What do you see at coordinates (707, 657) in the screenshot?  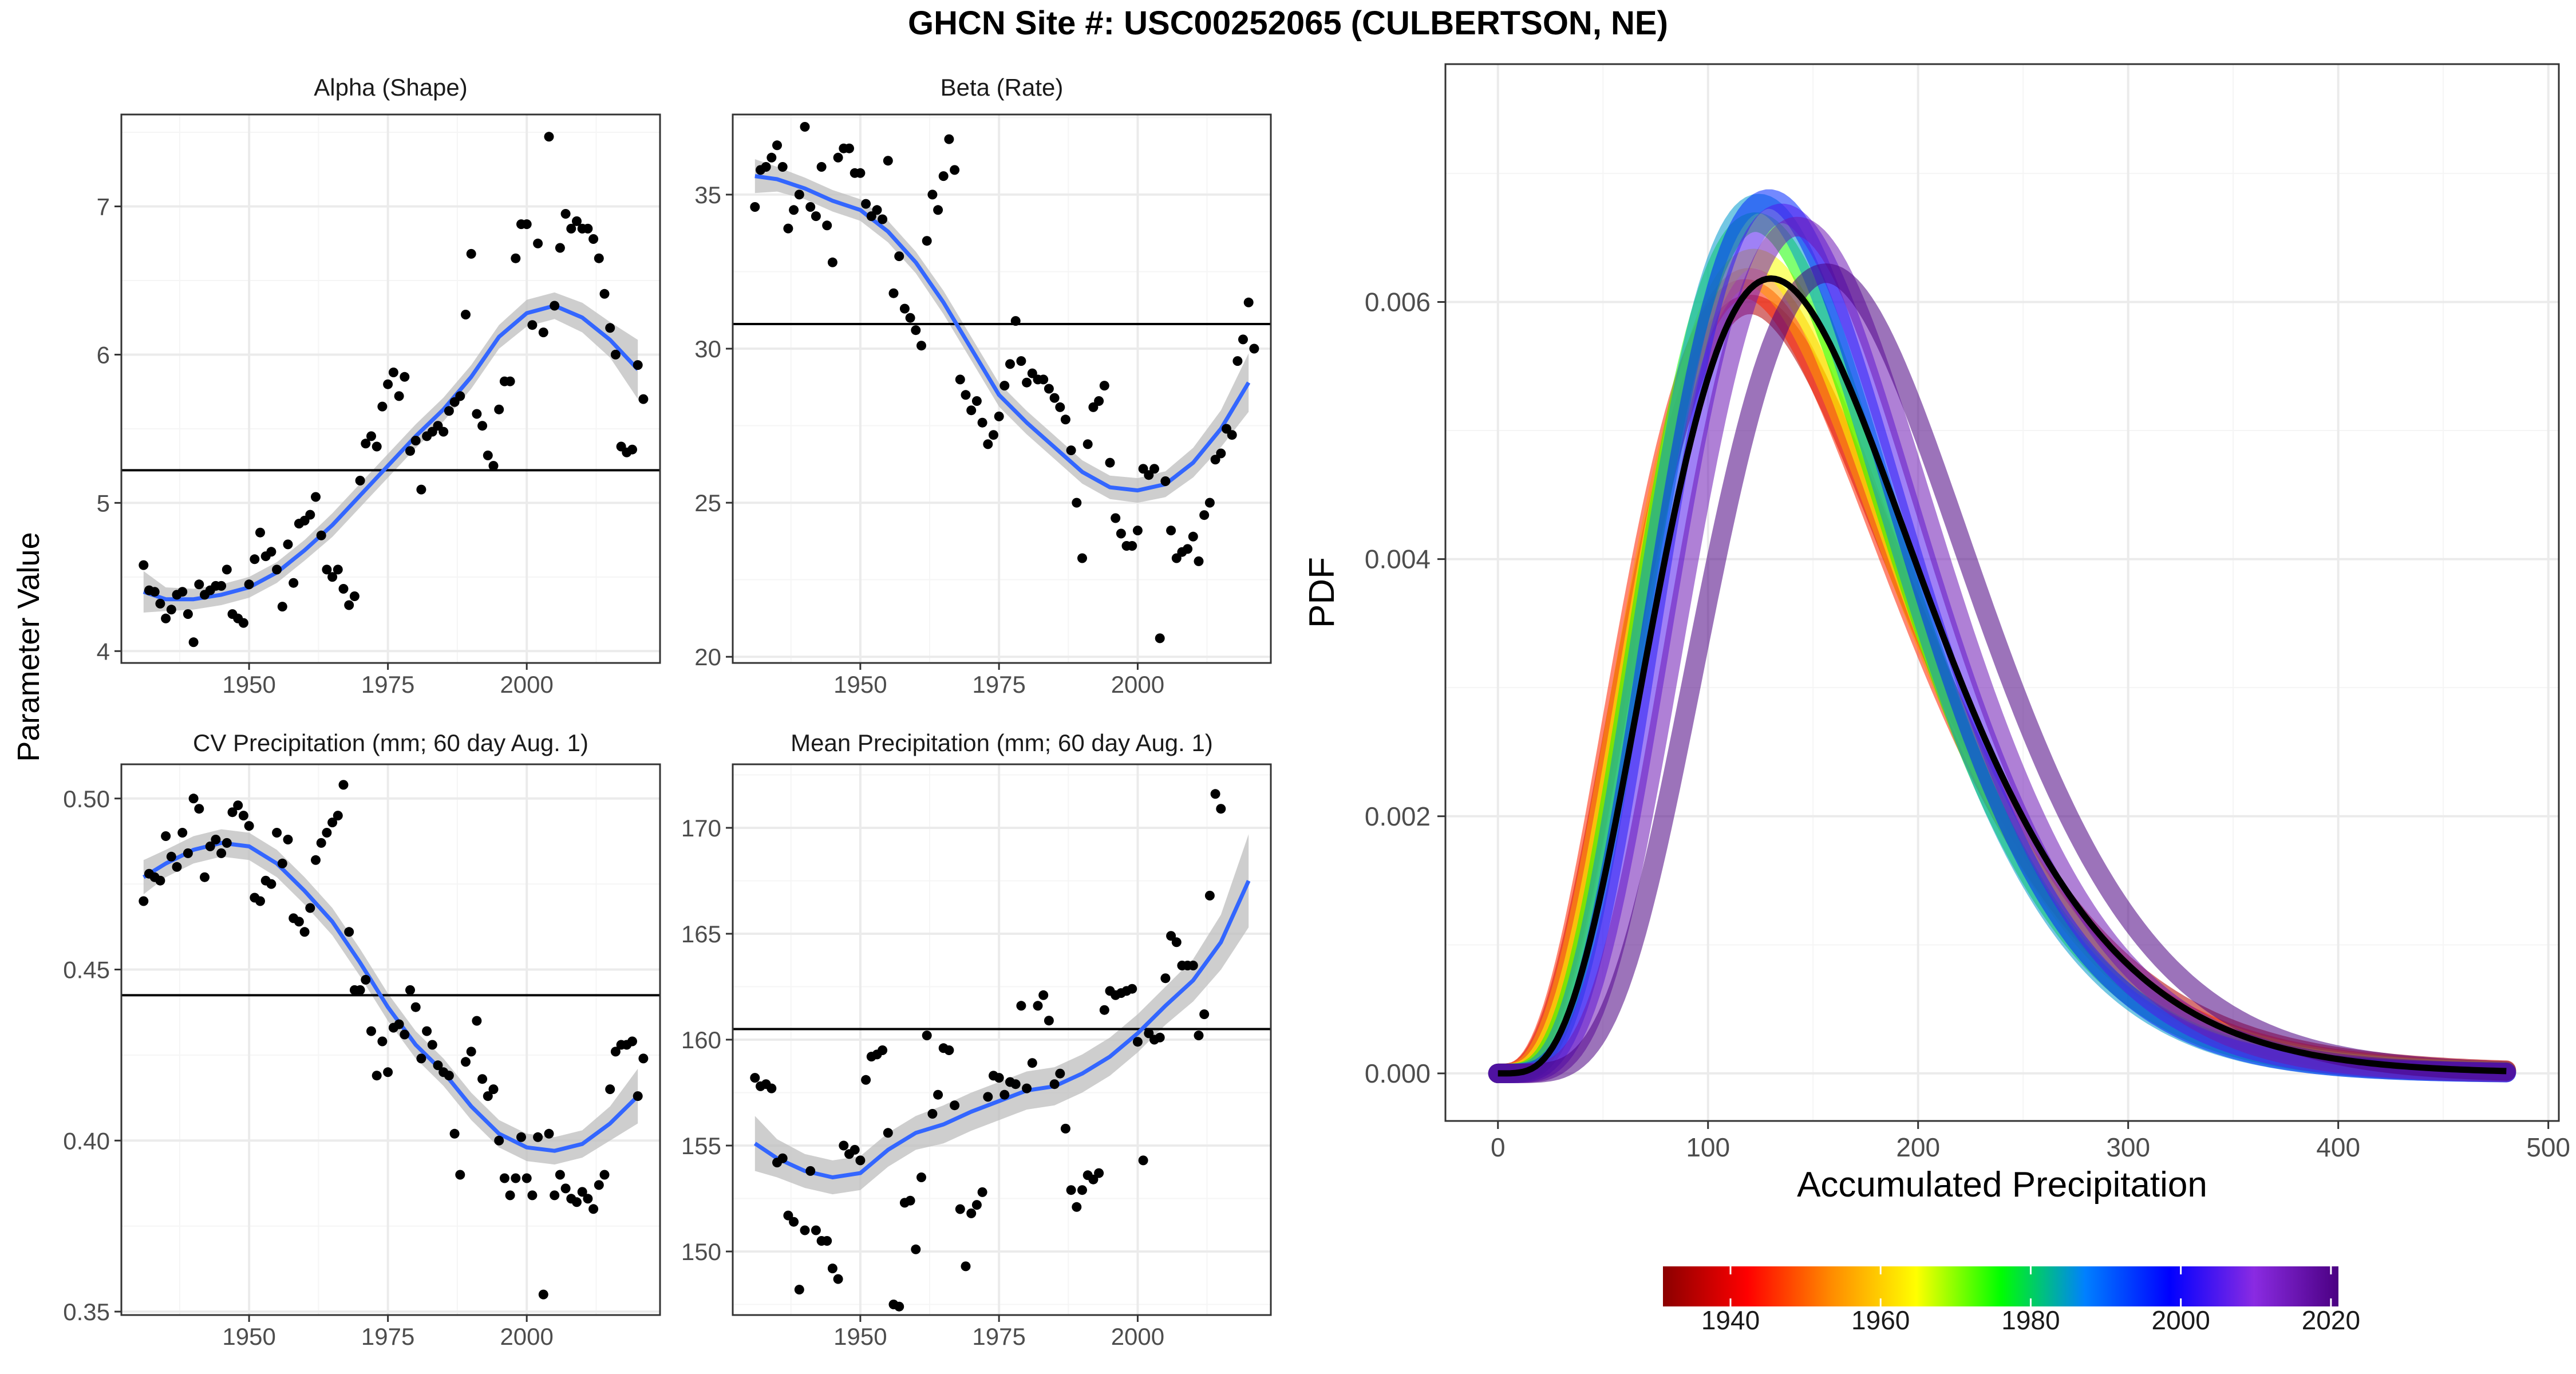 I see `y-tick-label: 20` at bounding box center [707, 657].